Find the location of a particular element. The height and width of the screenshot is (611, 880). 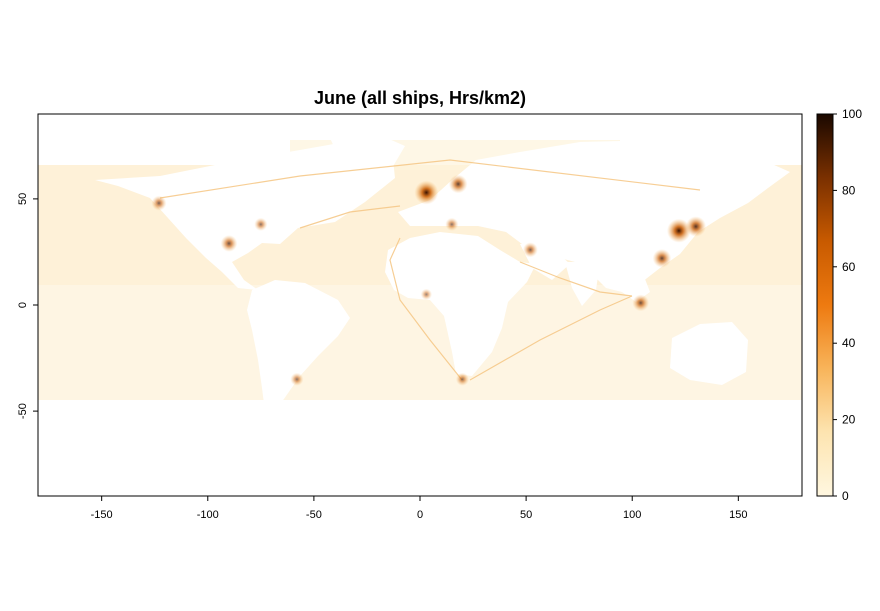

y-axis: -50 0 50 is located at coordinates (27, 306).